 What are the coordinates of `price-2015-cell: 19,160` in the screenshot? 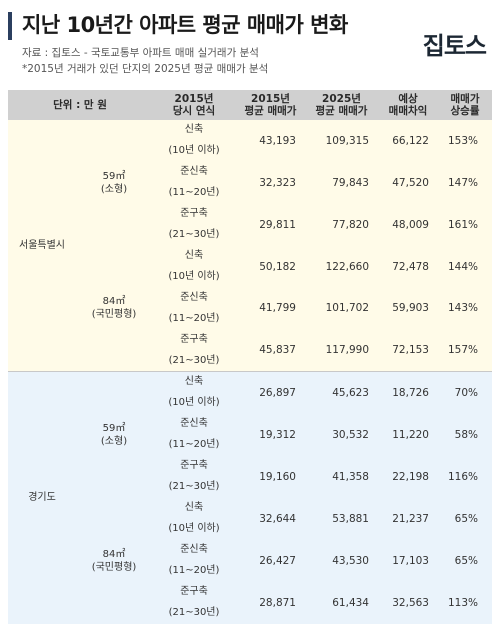 It's located at (270, 477).